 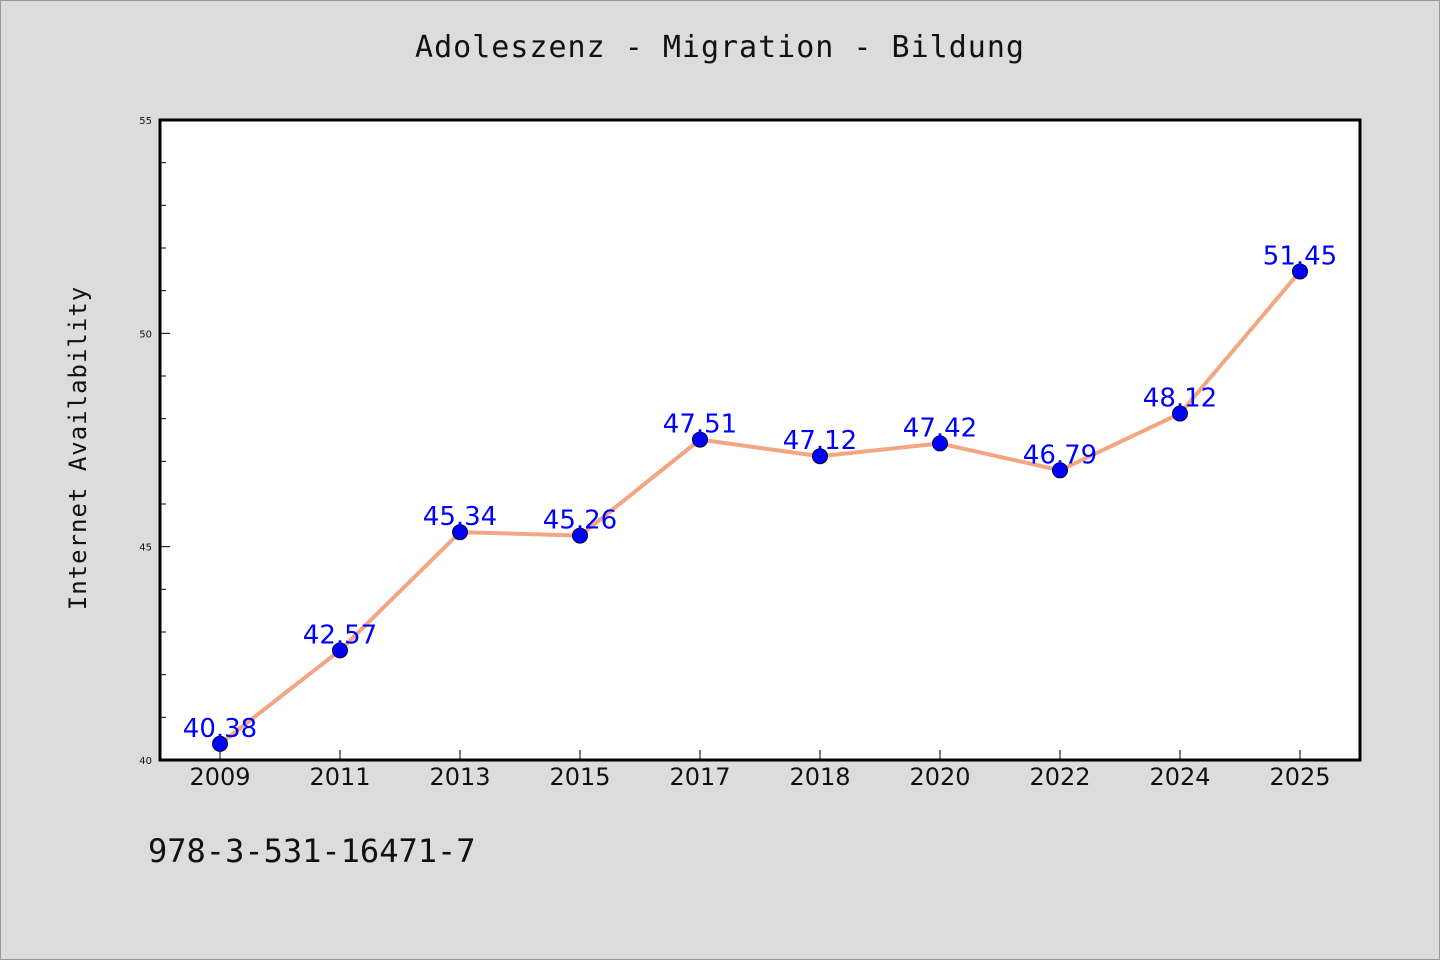 What do you see at coordinates (339, 777) in the screenshot?
I see `x-tick-label: 2011` at bounding box center [339, 777].